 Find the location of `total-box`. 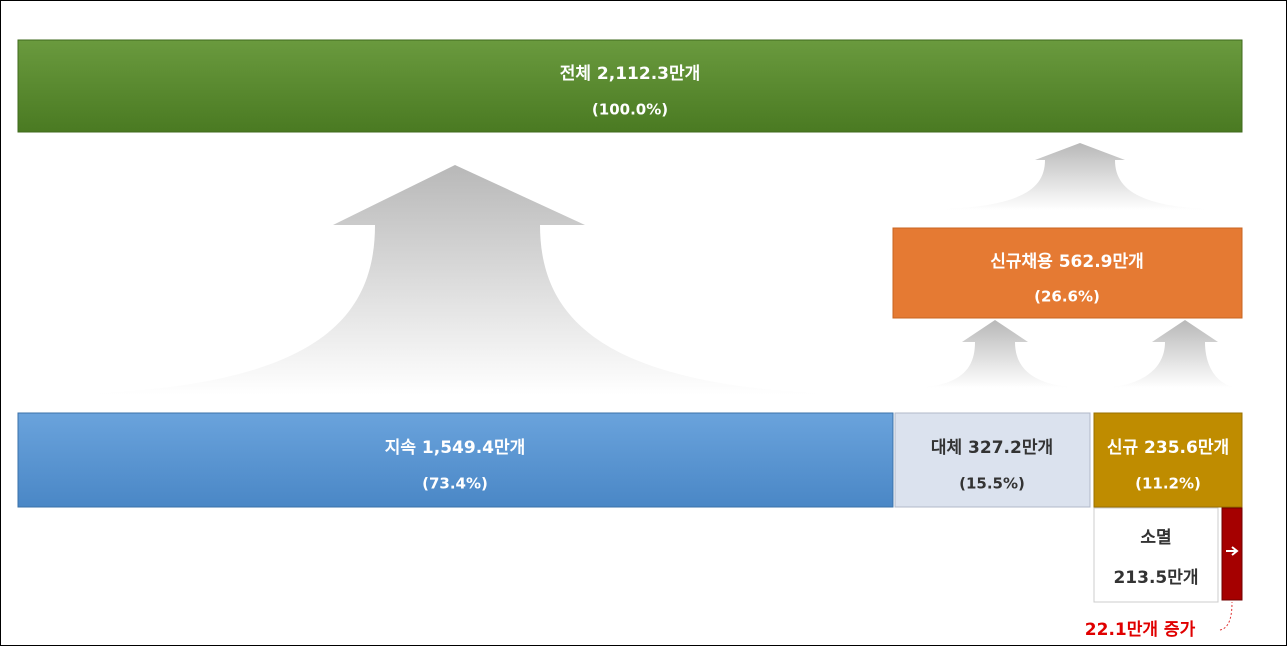

total-box is located at coordinates (630, 86).